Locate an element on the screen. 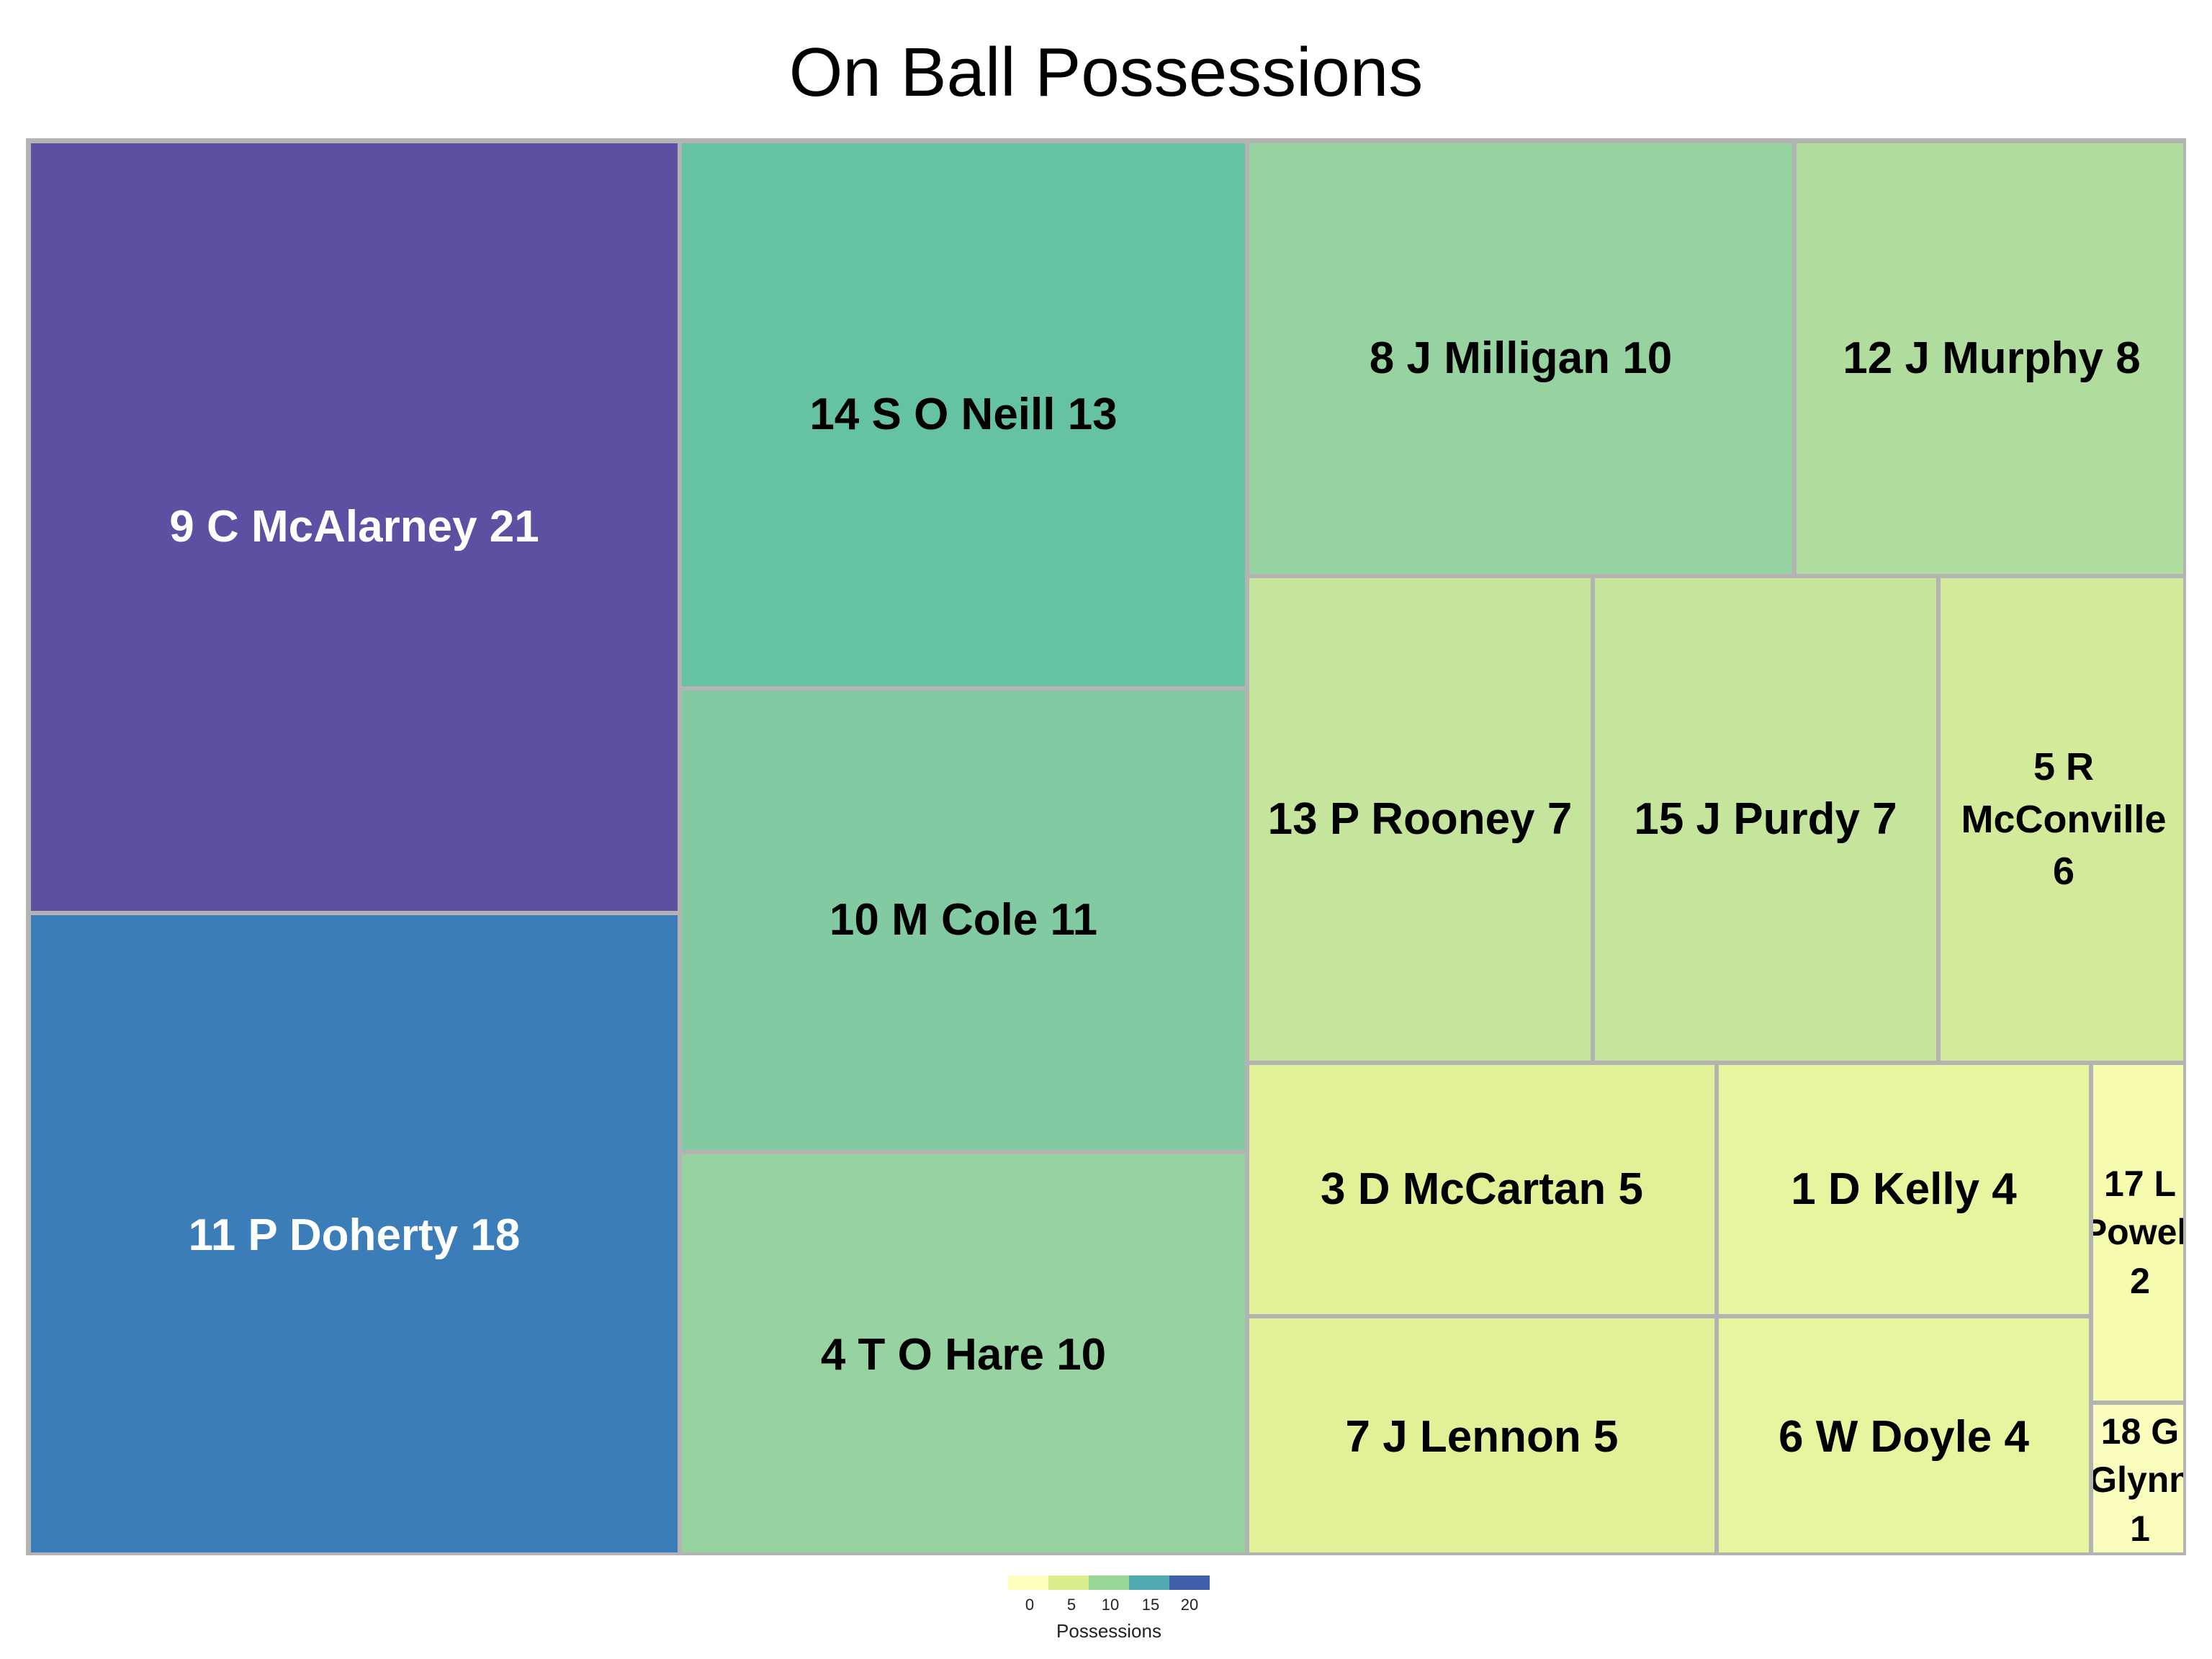 The image size is (2212, 1659). tile-label: 17 L Powell 2 is located at coordinates (2139, 1232).